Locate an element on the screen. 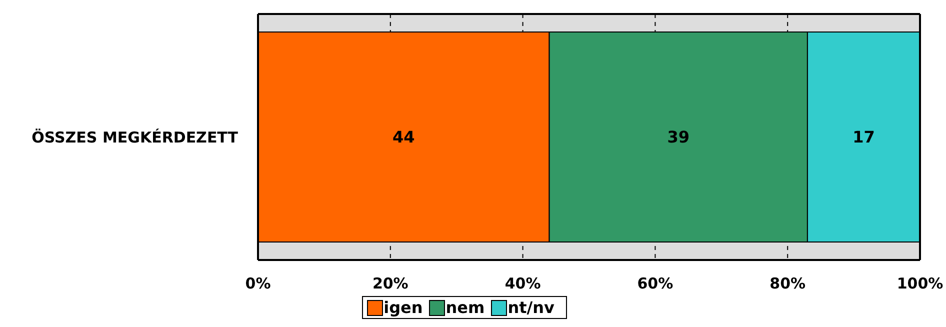  x-tick-label: 20% is located at coordinates (390, 283).